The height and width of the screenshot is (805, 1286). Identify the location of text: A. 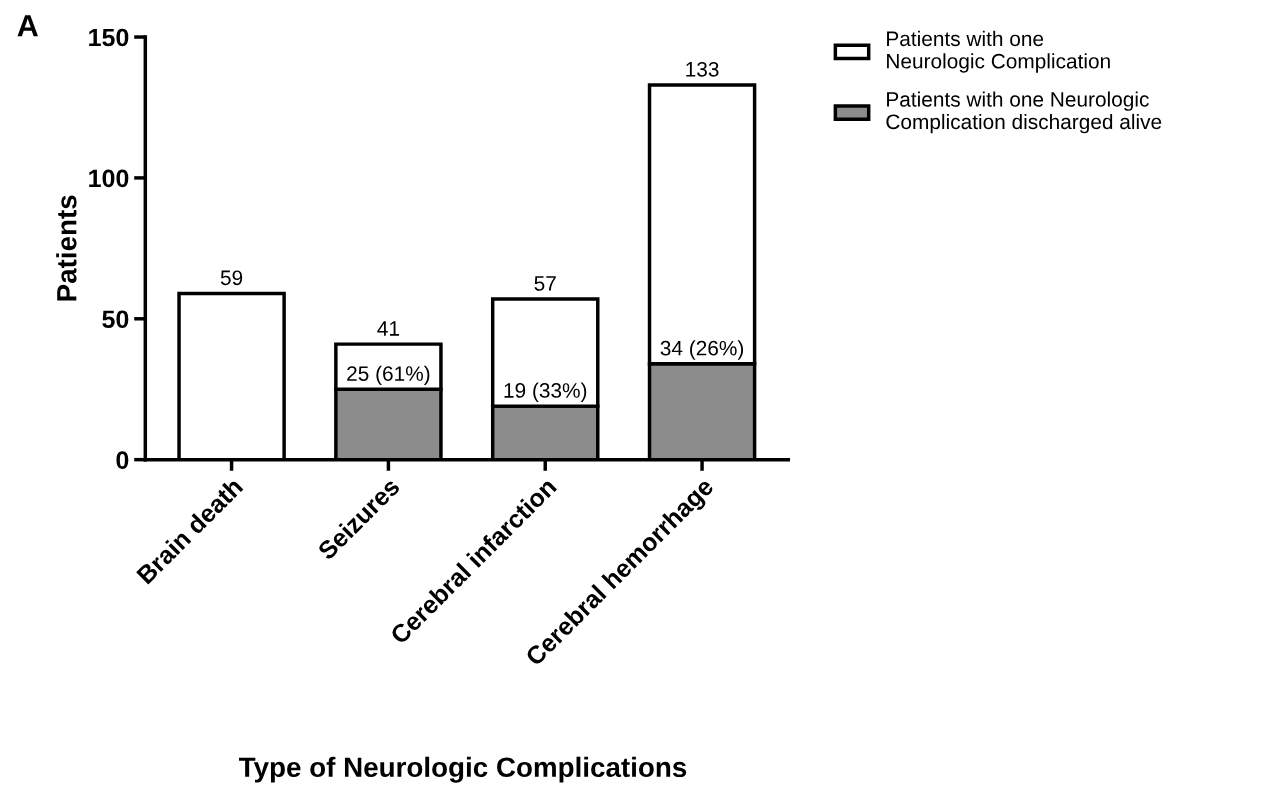
(27, 26).